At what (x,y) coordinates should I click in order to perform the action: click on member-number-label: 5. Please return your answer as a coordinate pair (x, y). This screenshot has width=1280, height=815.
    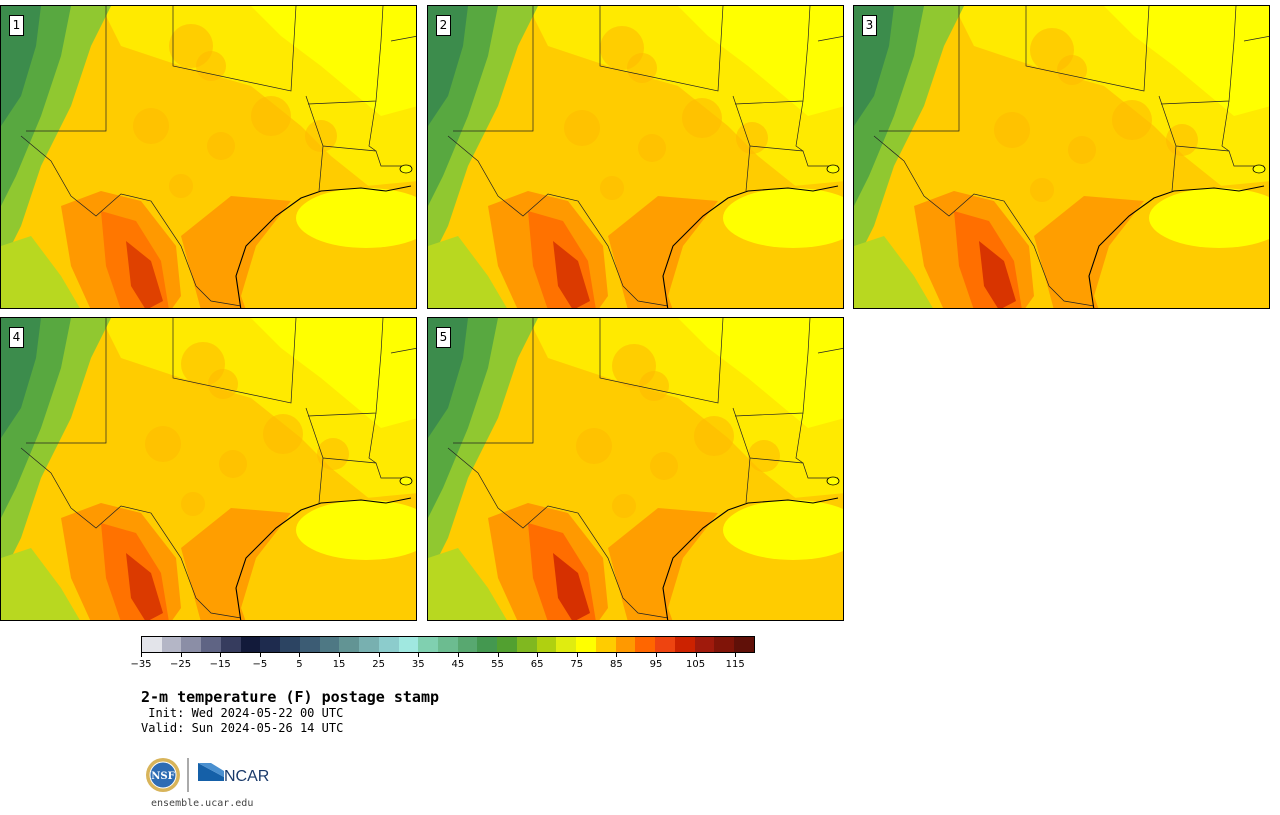
    Looking at the image, I should click on (443, 337).